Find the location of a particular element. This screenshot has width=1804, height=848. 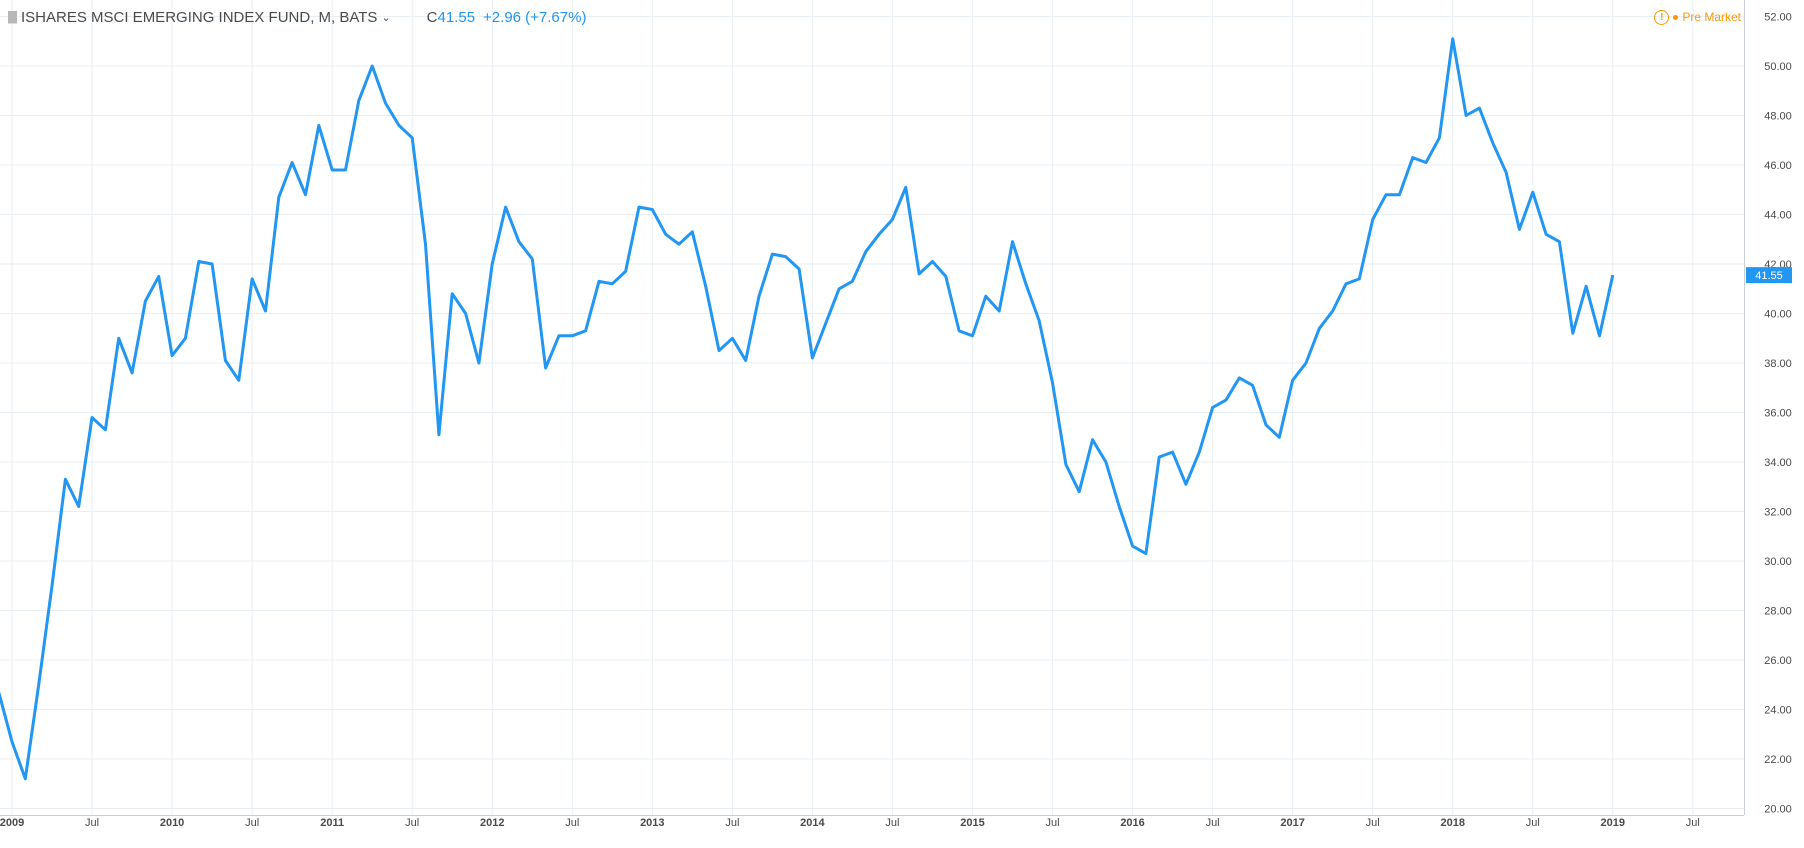

x-tick-label: 2014 is located at coordinates (812, 823).